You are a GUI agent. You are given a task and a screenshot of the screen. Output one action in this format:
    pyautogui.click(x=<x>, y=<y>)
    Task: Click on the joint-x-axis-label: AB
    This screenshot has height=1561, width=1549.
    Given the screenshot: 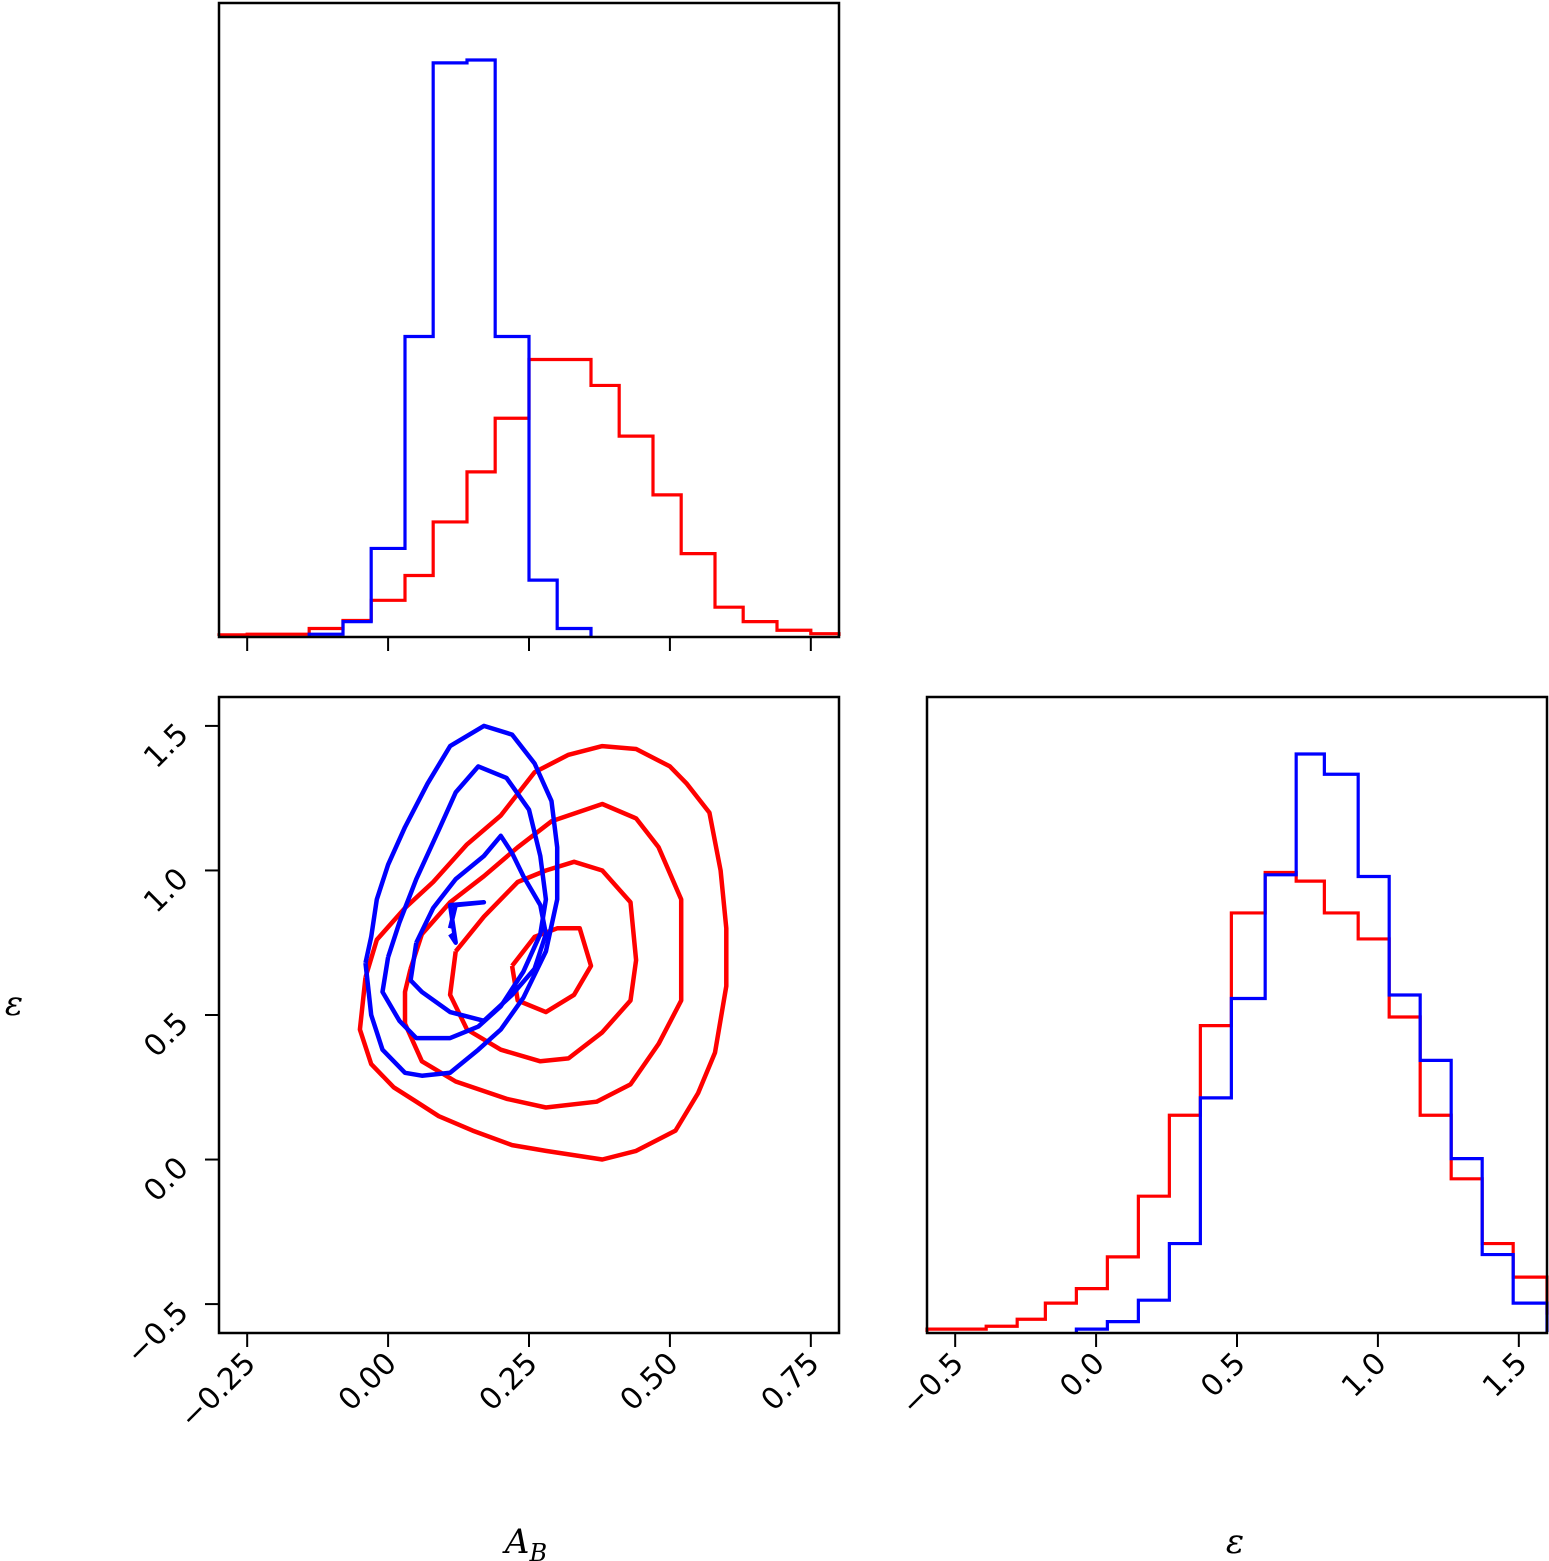 What is the action you would take?
    pyautogui.click(x=524, y=1541)
    